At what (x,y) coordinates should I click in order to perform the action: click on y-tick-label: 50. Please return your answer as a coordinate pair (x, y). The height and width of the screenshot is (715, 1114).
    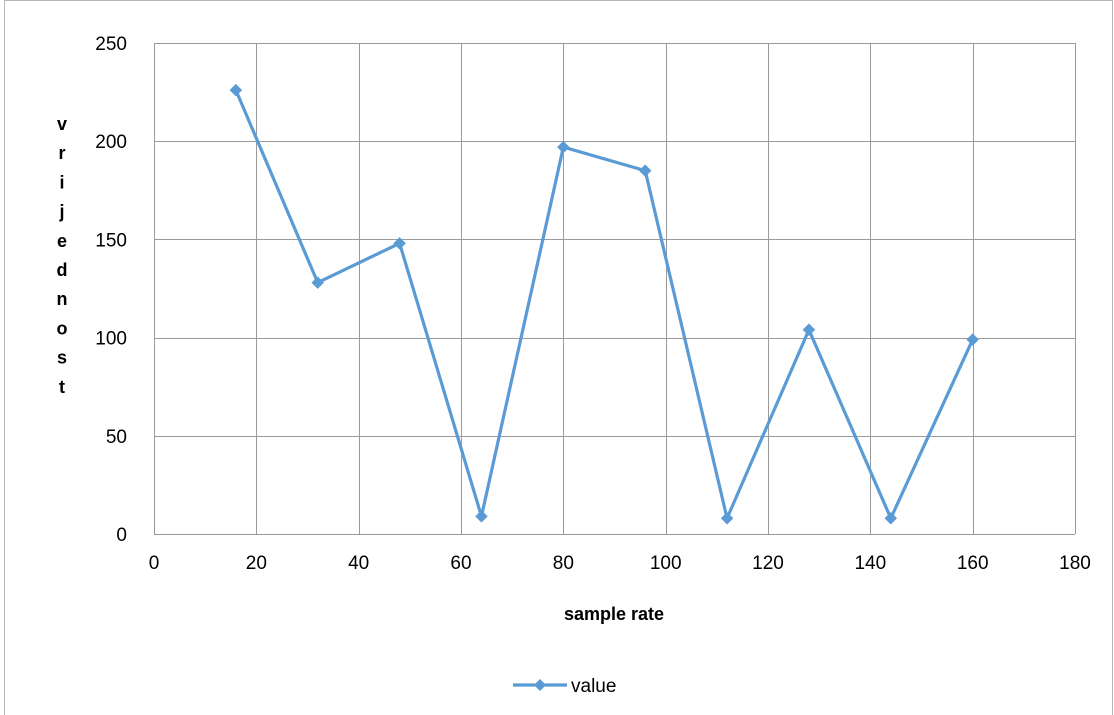
    Looking at the image, I should click on (116, 437).